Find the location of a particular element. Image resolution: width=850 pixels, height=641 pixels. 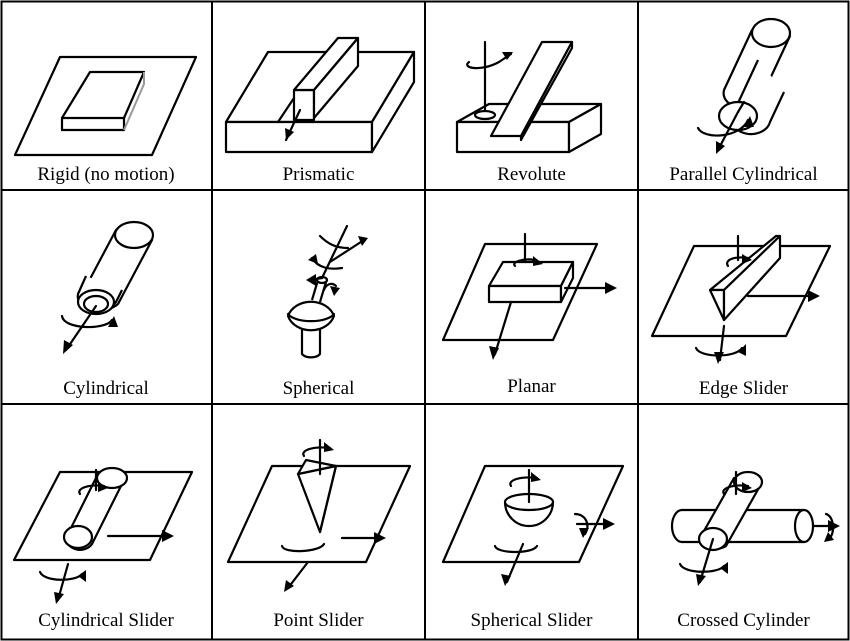

joint-label: Parallel Cylindrical is located at coordinates (743, 174).